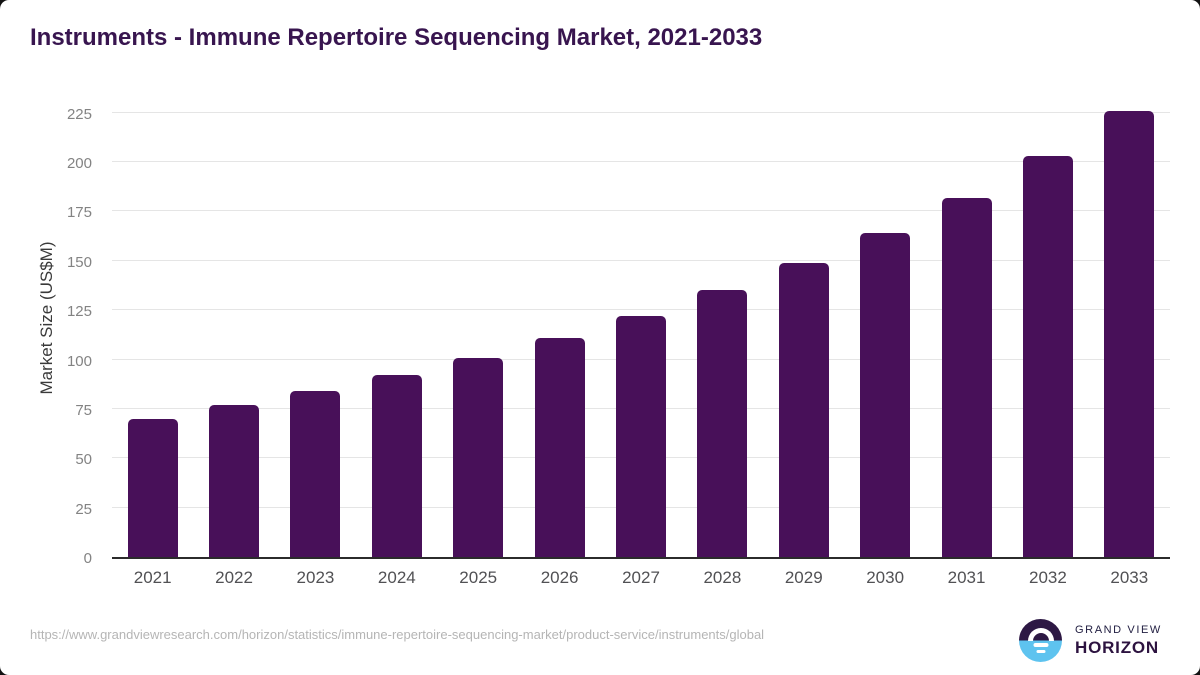  What do you see at coordinates (885, 577) in the screenshot?
I see `x-tick-label-2030: 2030` at bounding box center [885, 577].